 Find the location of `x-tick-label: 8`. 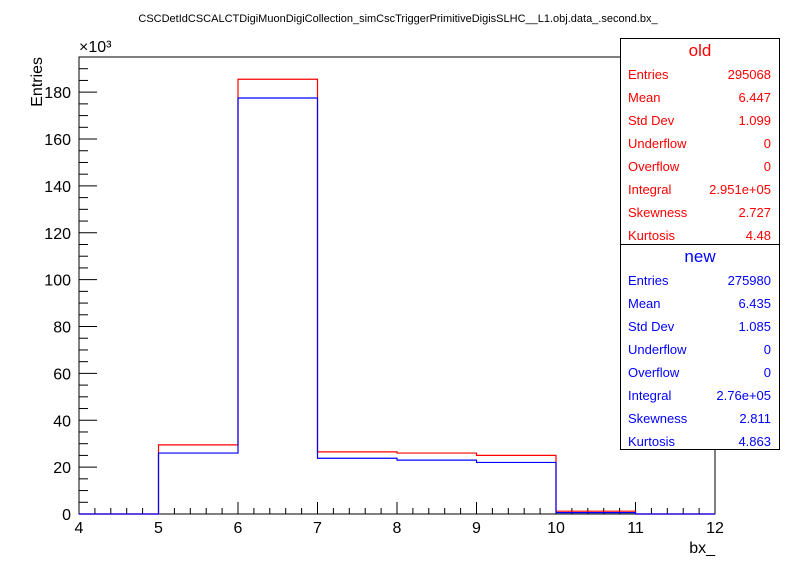

x-tick-label: 8 is located at coordinates (397, 528).